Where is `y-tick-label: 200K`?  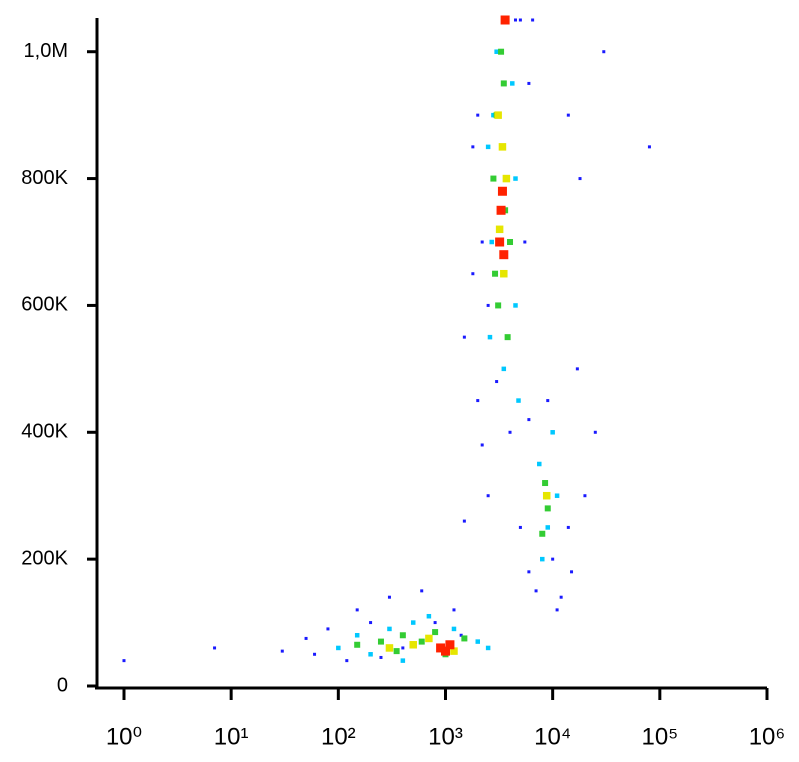 y-tick-label: 200K is located at coordinates (44, 558).